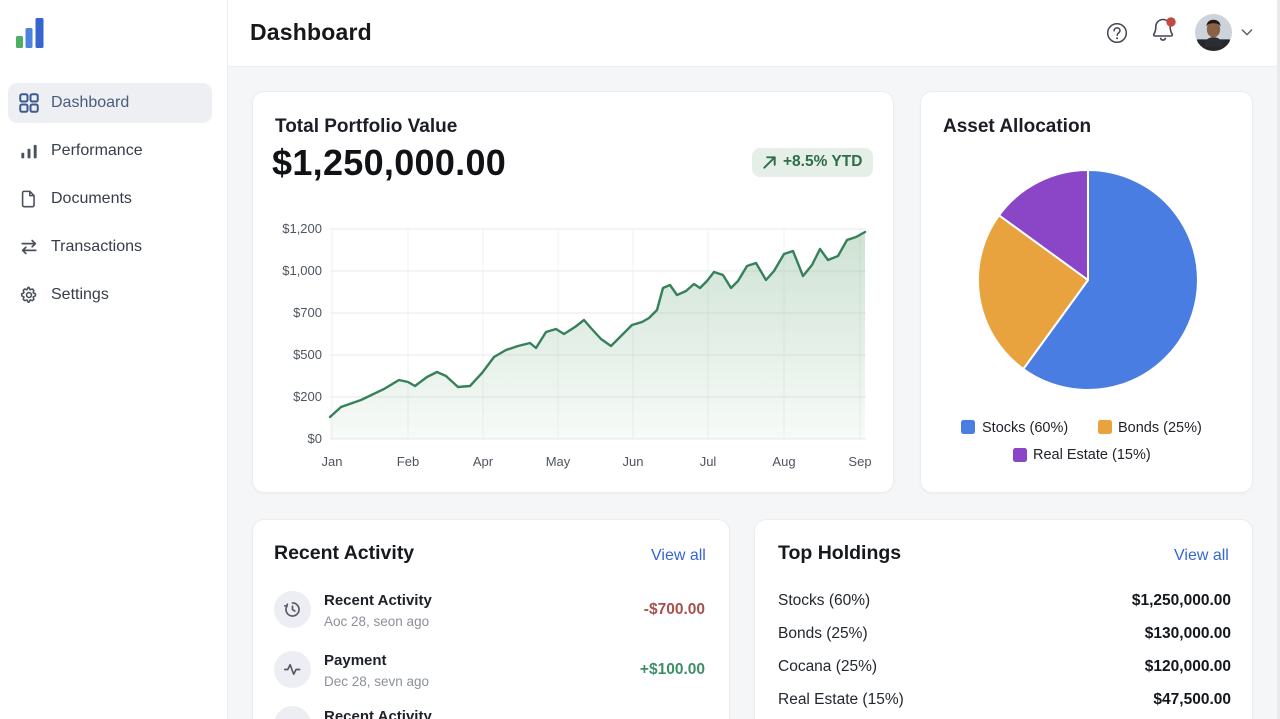 The height and width of the screenshot is (719, 1280). Describe the element at coordinates (307, 312) in the screenshot. I see `svg-text: $700` at that location.